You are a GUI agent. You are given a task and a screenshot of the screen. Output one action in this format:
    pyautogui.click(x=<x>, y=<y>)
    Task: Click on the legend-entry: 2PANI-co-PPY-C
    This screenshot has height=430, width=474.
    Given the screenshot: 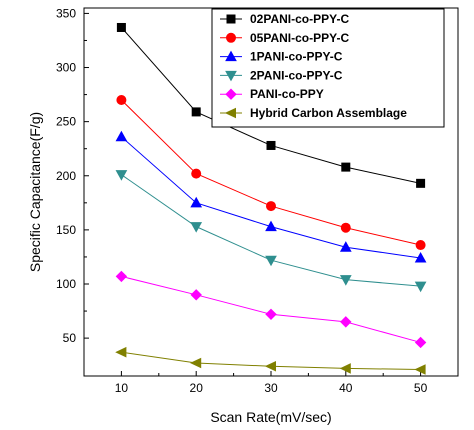 What is the action you would take?
    pyautogui.click(x=281, y=75)
    